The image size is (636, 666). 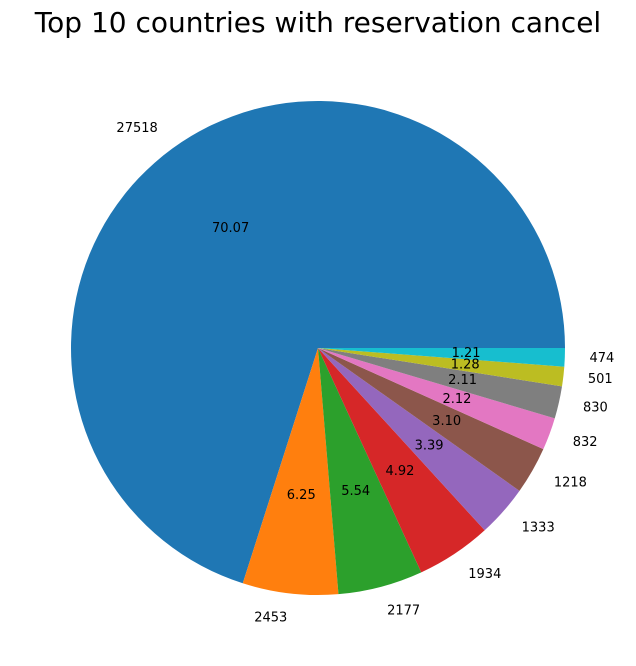 What do you see at coordinates (301, 495) in the screenshot?
I see `percent-label-2453: 6.25` at bounding box center [301, 495].